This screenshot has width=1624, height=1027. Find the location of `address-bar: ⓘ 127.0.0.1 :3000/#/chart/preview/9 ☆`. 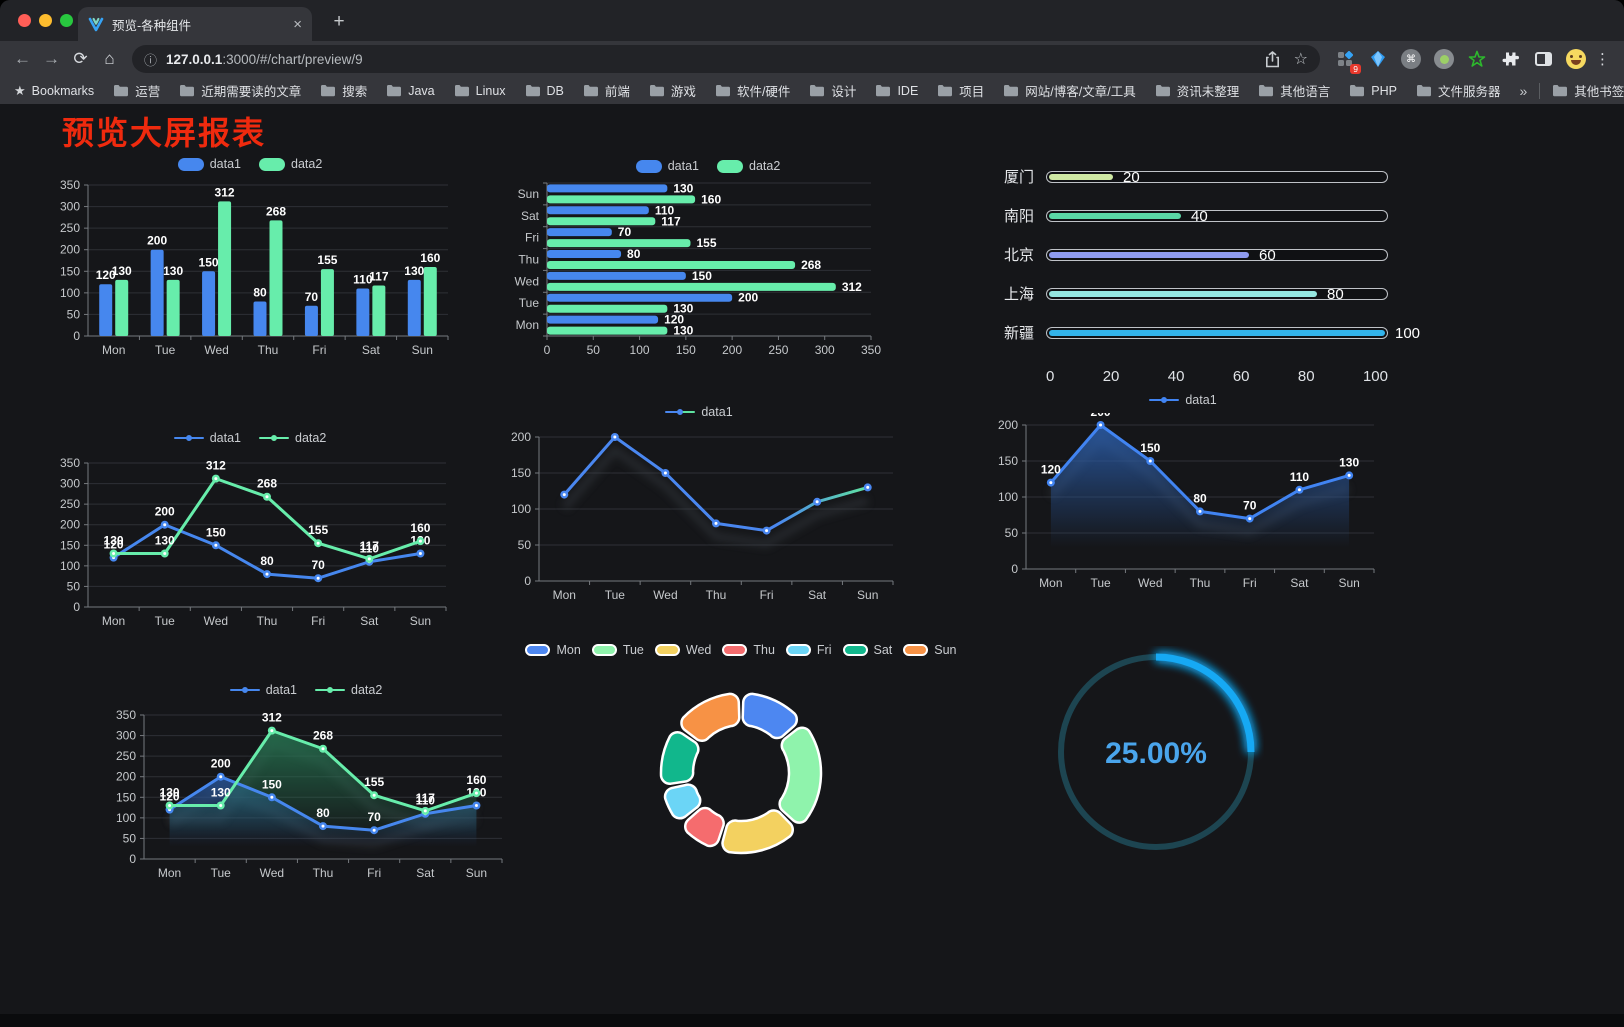

address-bar: ⓘ 127.0.0.1 :3000/#/chart/preview/9 ☆ is located at coordinates (726, 59).